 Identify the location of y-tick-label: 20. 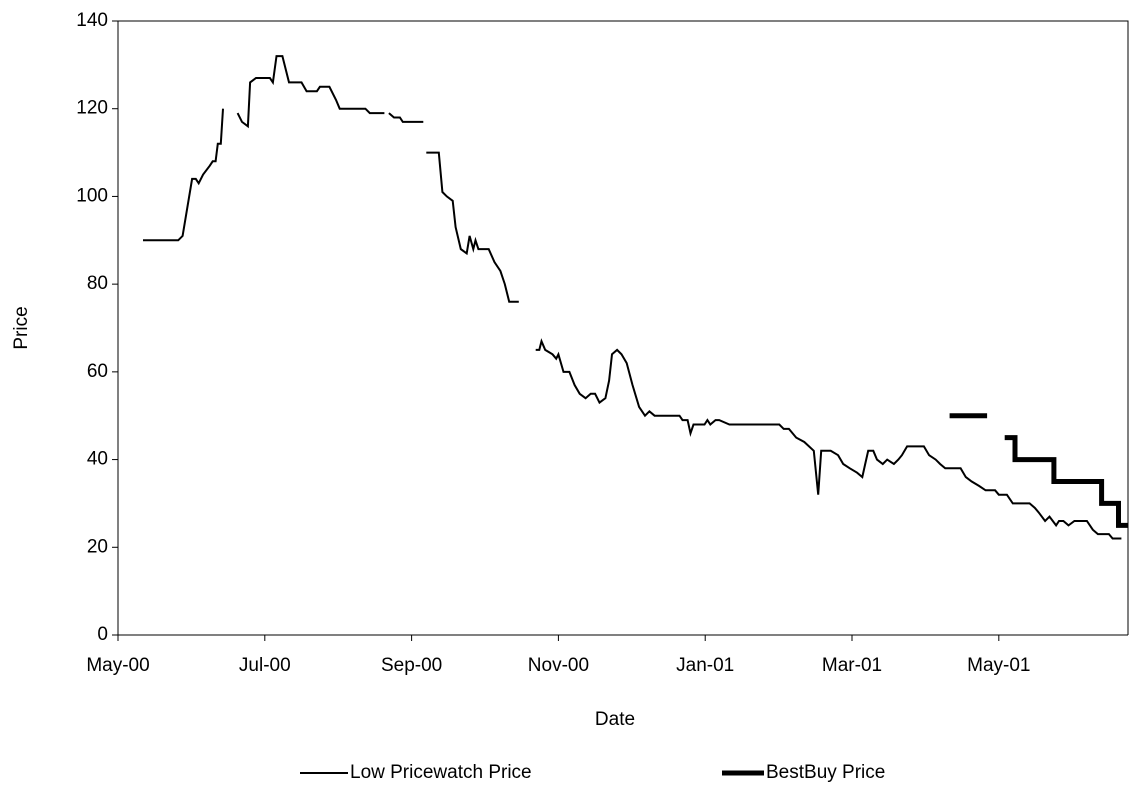
(97, 546).